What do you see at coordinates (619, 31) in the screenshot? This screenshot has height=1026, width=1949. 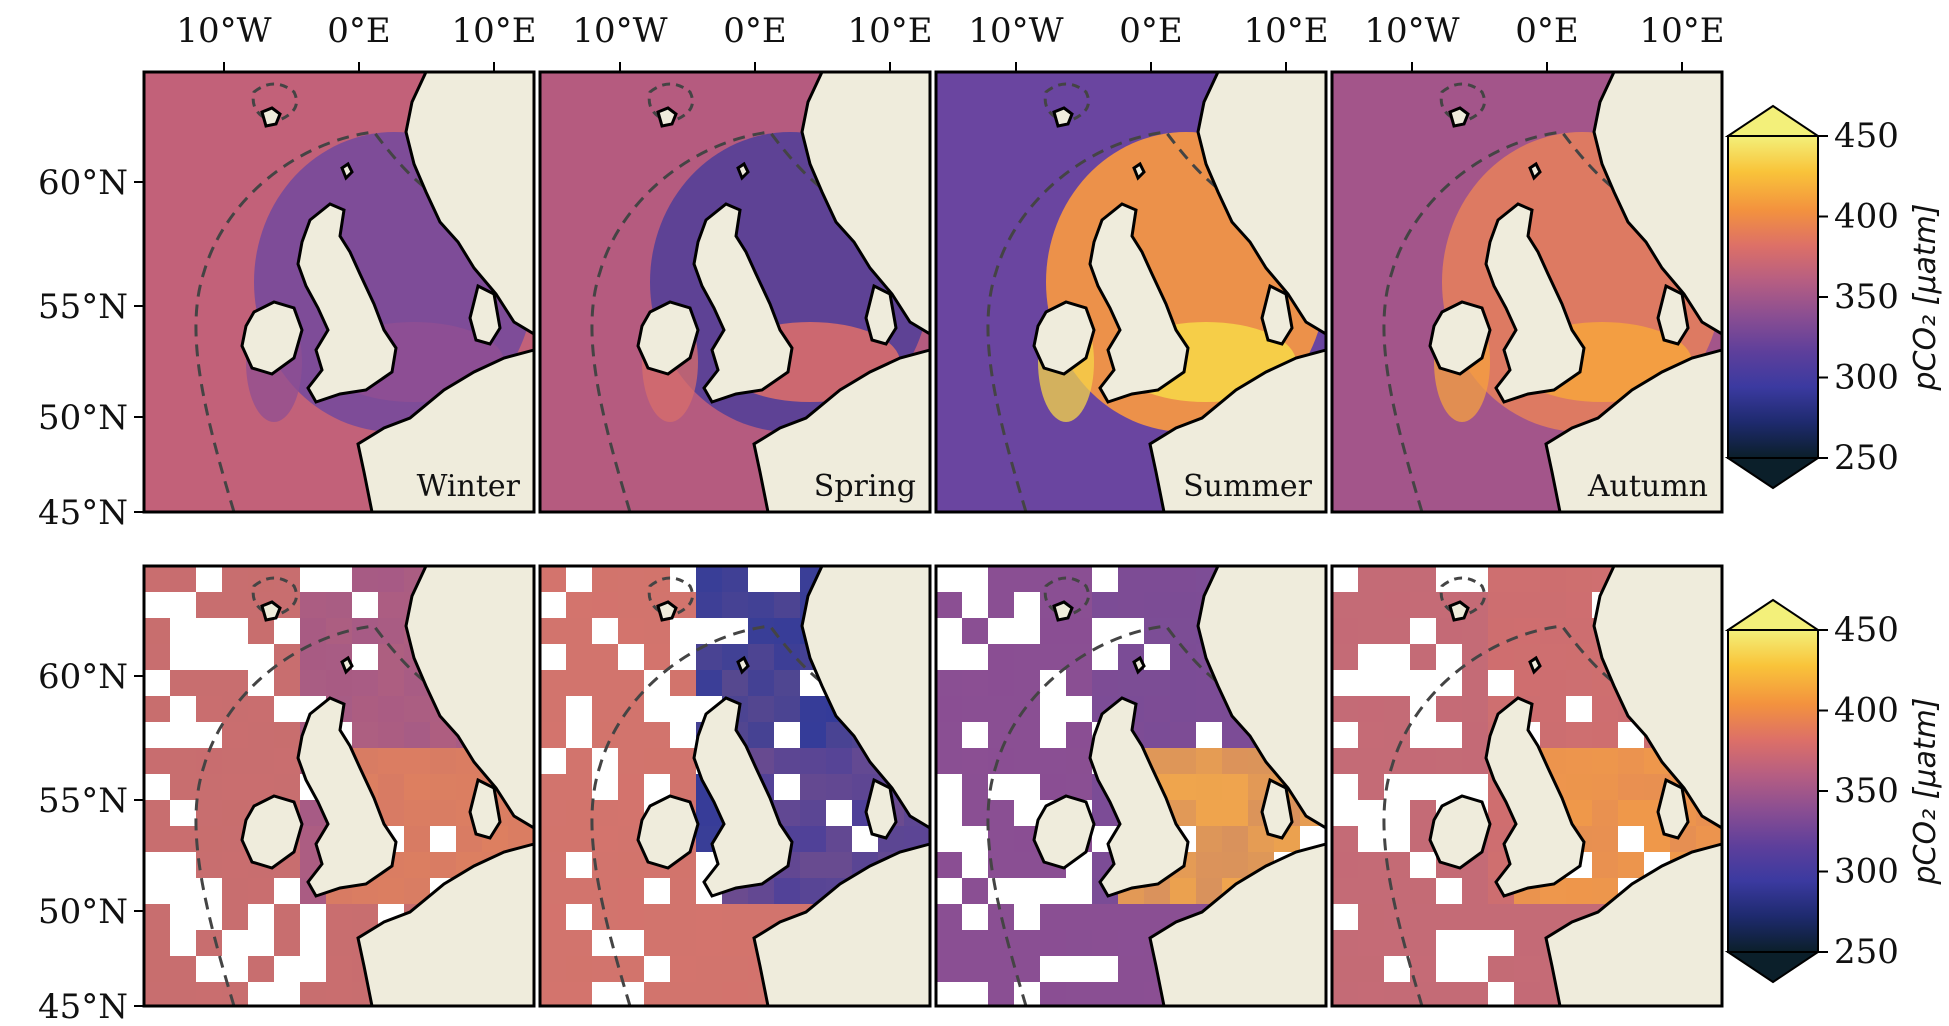 I see `lon-tick-label: 10°W` at bounding box center [619, 31].